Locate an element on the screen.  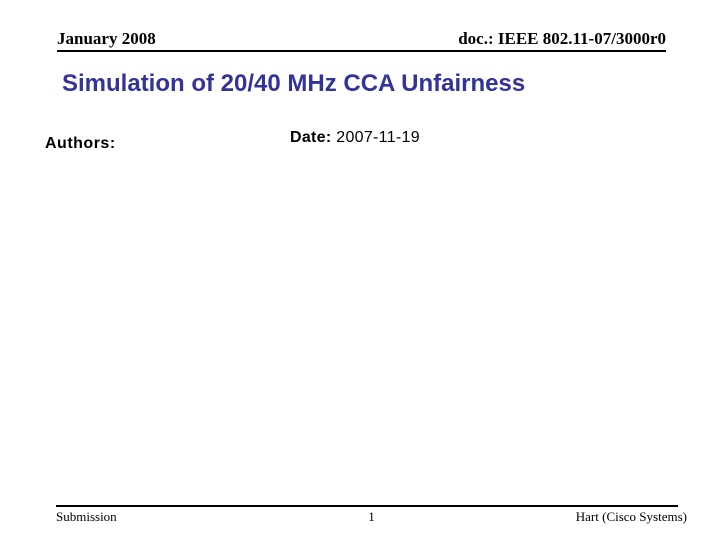
footer-page-number: 1 is located at coordinates (371, 516).